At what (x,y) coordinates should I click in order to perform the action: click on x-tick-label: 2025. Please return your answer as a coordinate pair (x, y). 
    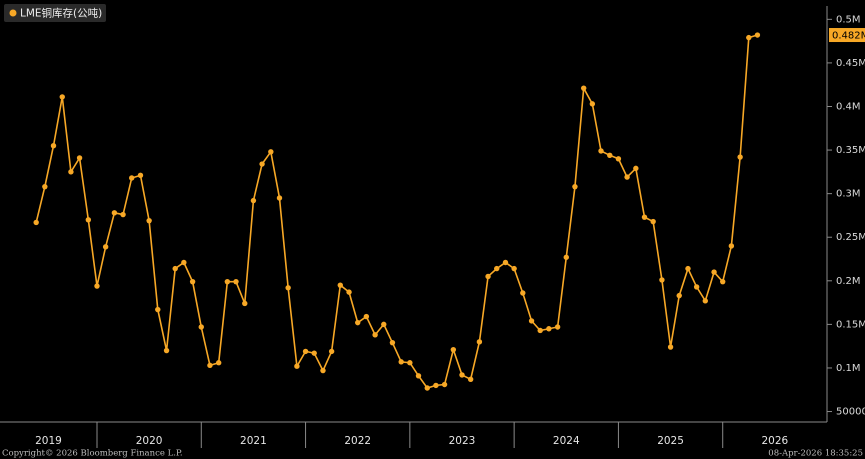
    Looking at the image, I should click on (670, 441).